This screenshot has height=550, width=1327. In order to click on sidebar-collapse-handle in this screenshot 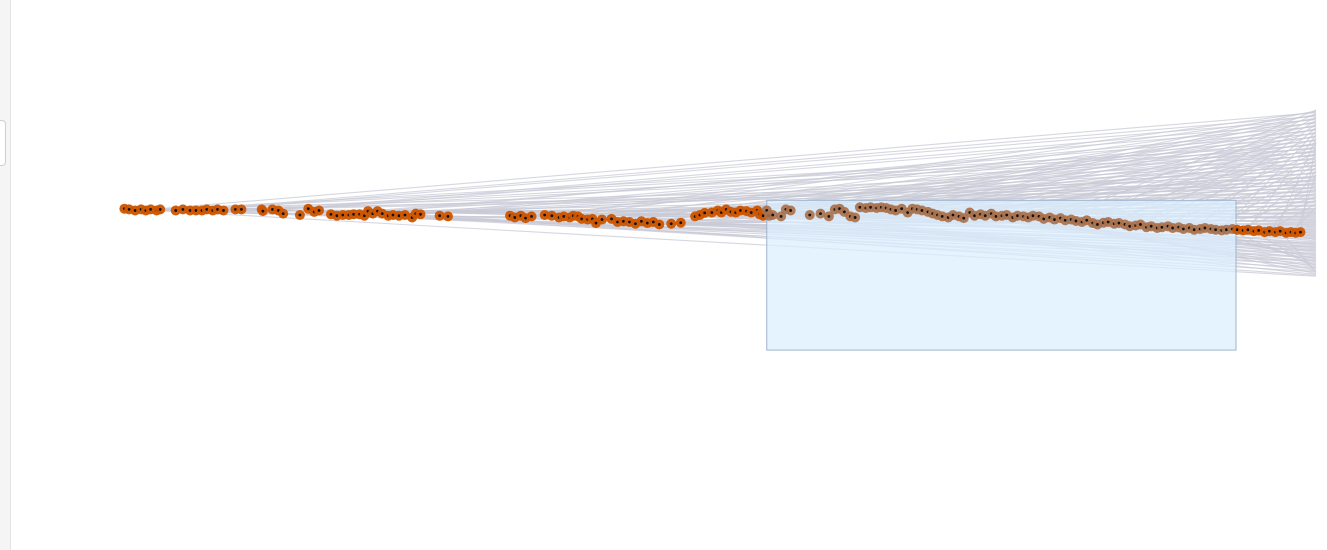, I will do `click(3, 143)`.